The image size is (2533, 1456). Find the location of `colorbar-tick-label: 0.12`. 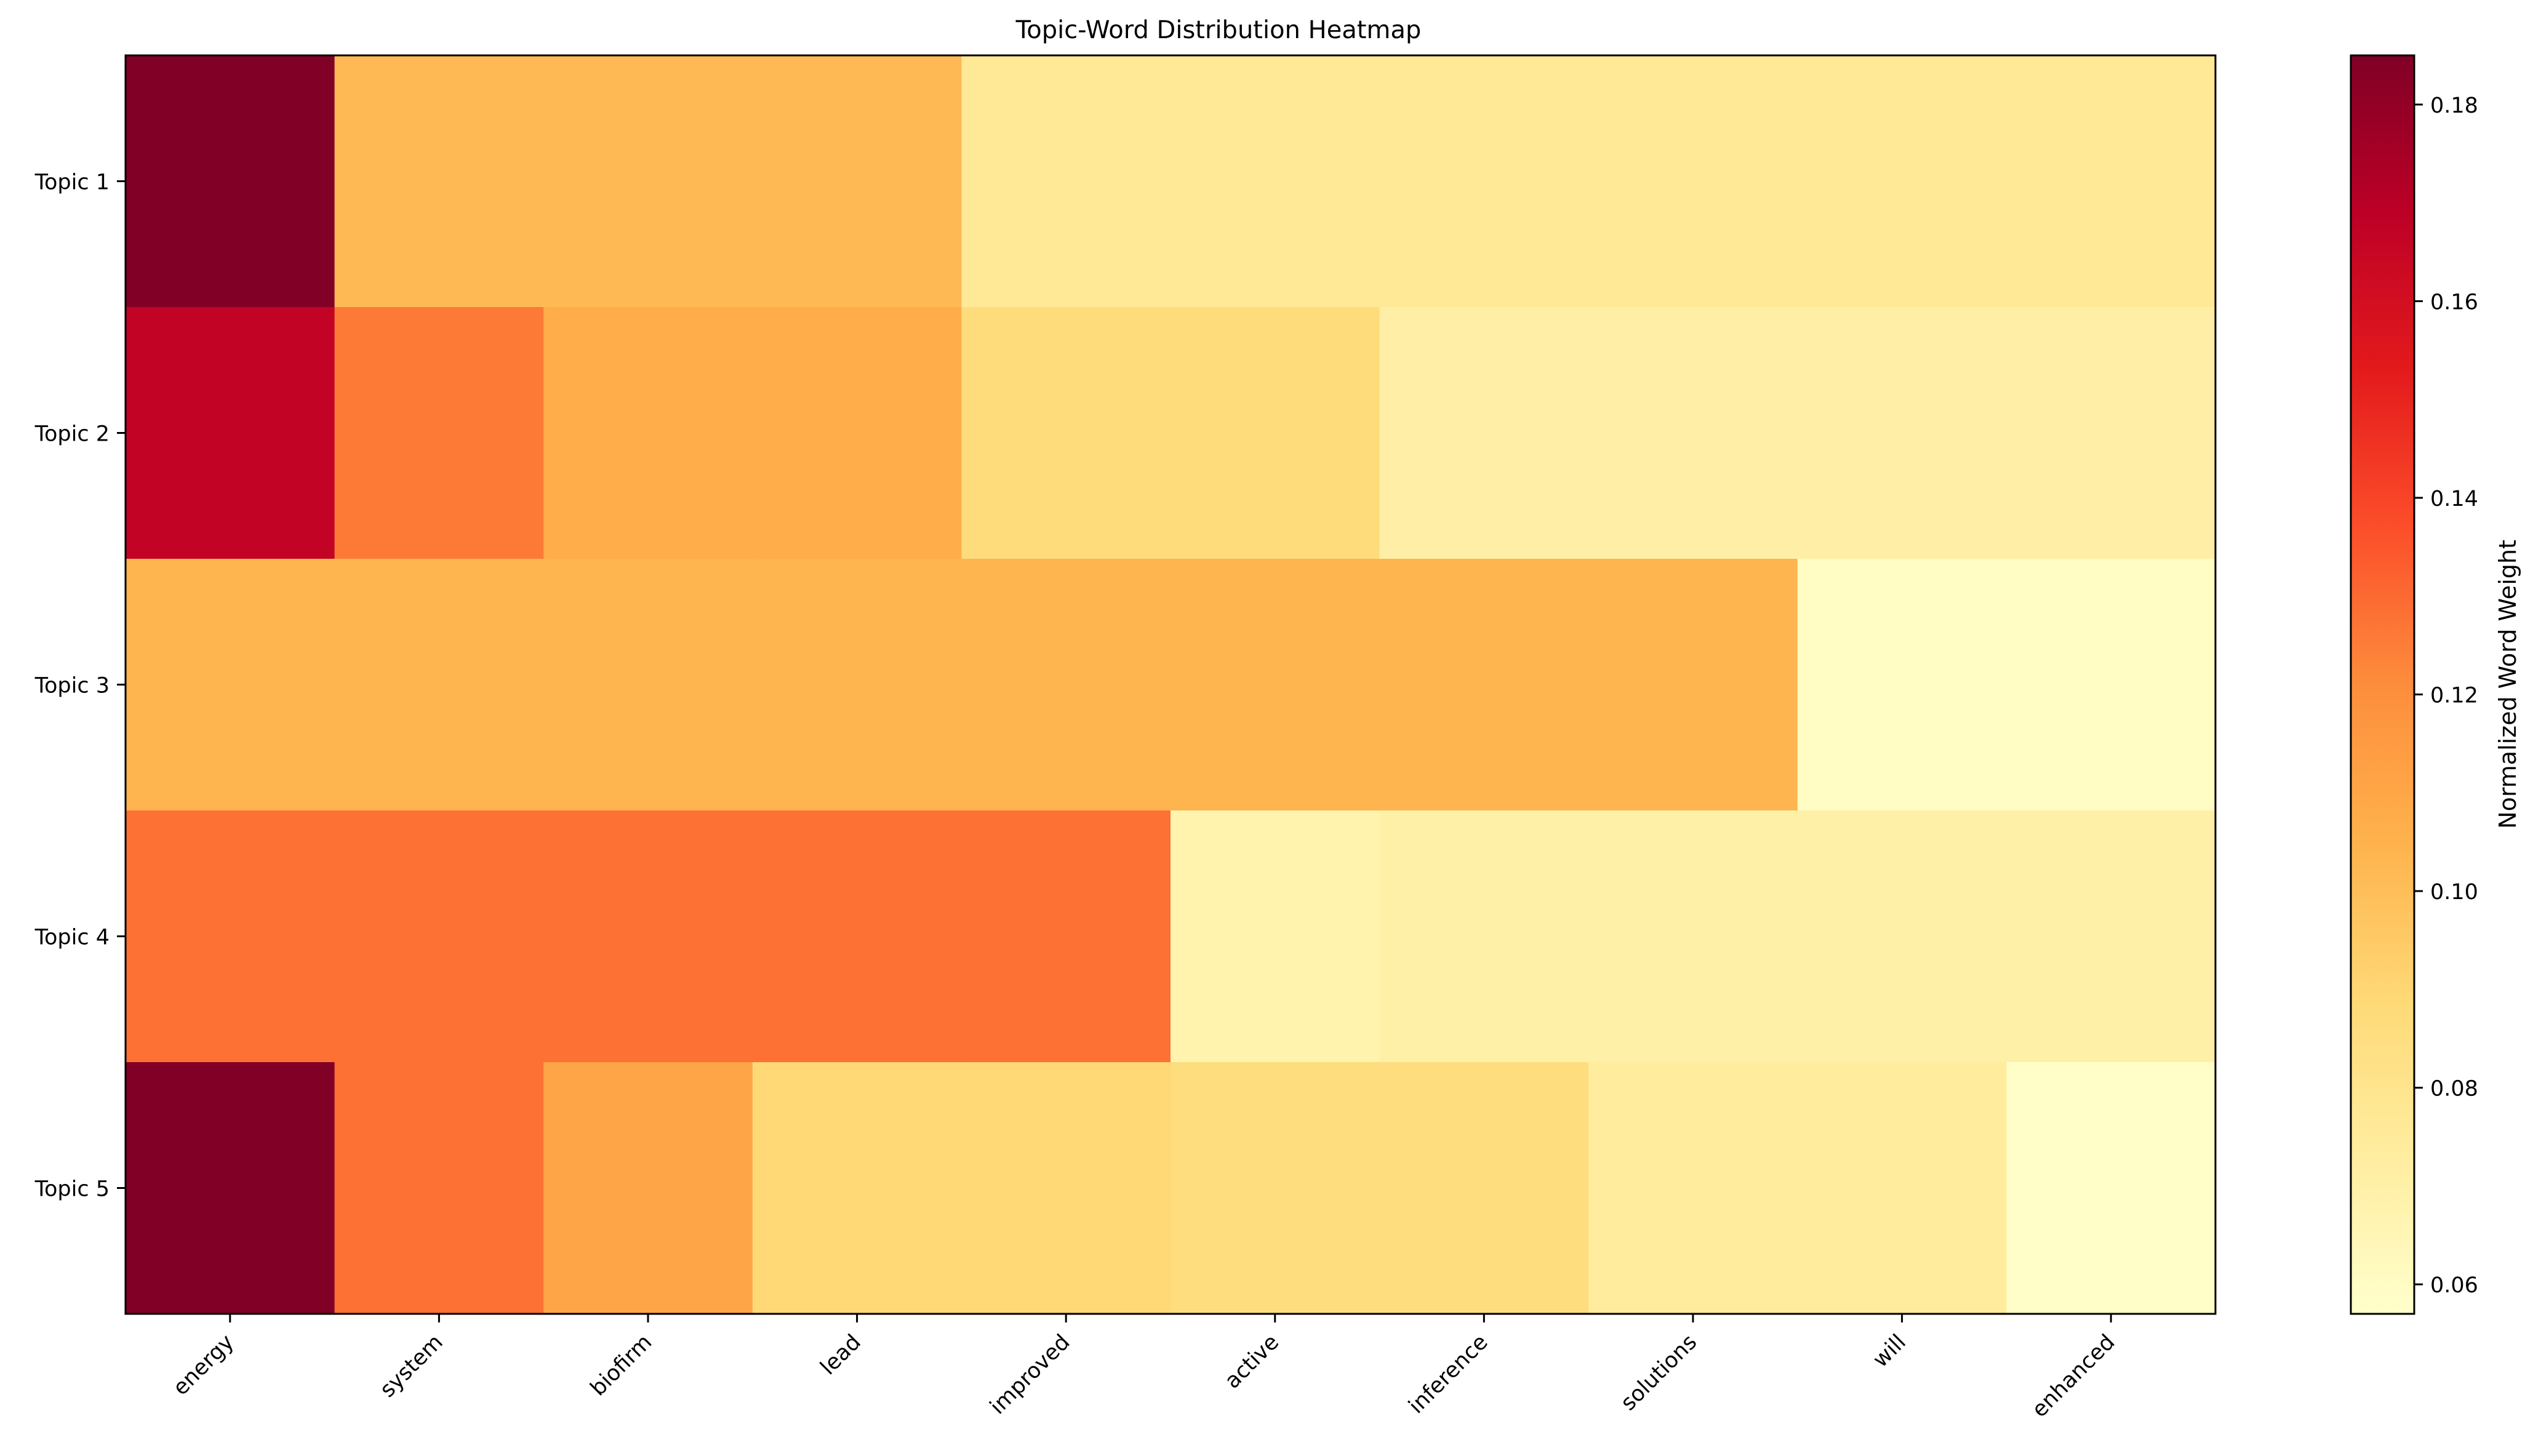

colorbar-tick-label: 0.12 is located at coordinates (2454, 695).